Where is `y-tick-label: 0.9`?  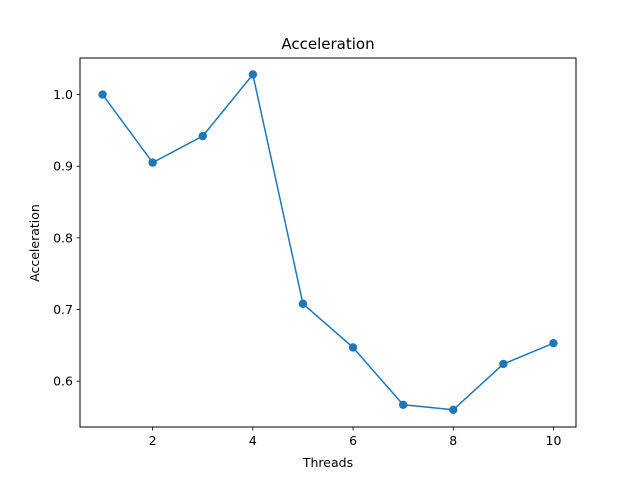 y-tick-label: 0.9 is located at coordinates (63, 166).